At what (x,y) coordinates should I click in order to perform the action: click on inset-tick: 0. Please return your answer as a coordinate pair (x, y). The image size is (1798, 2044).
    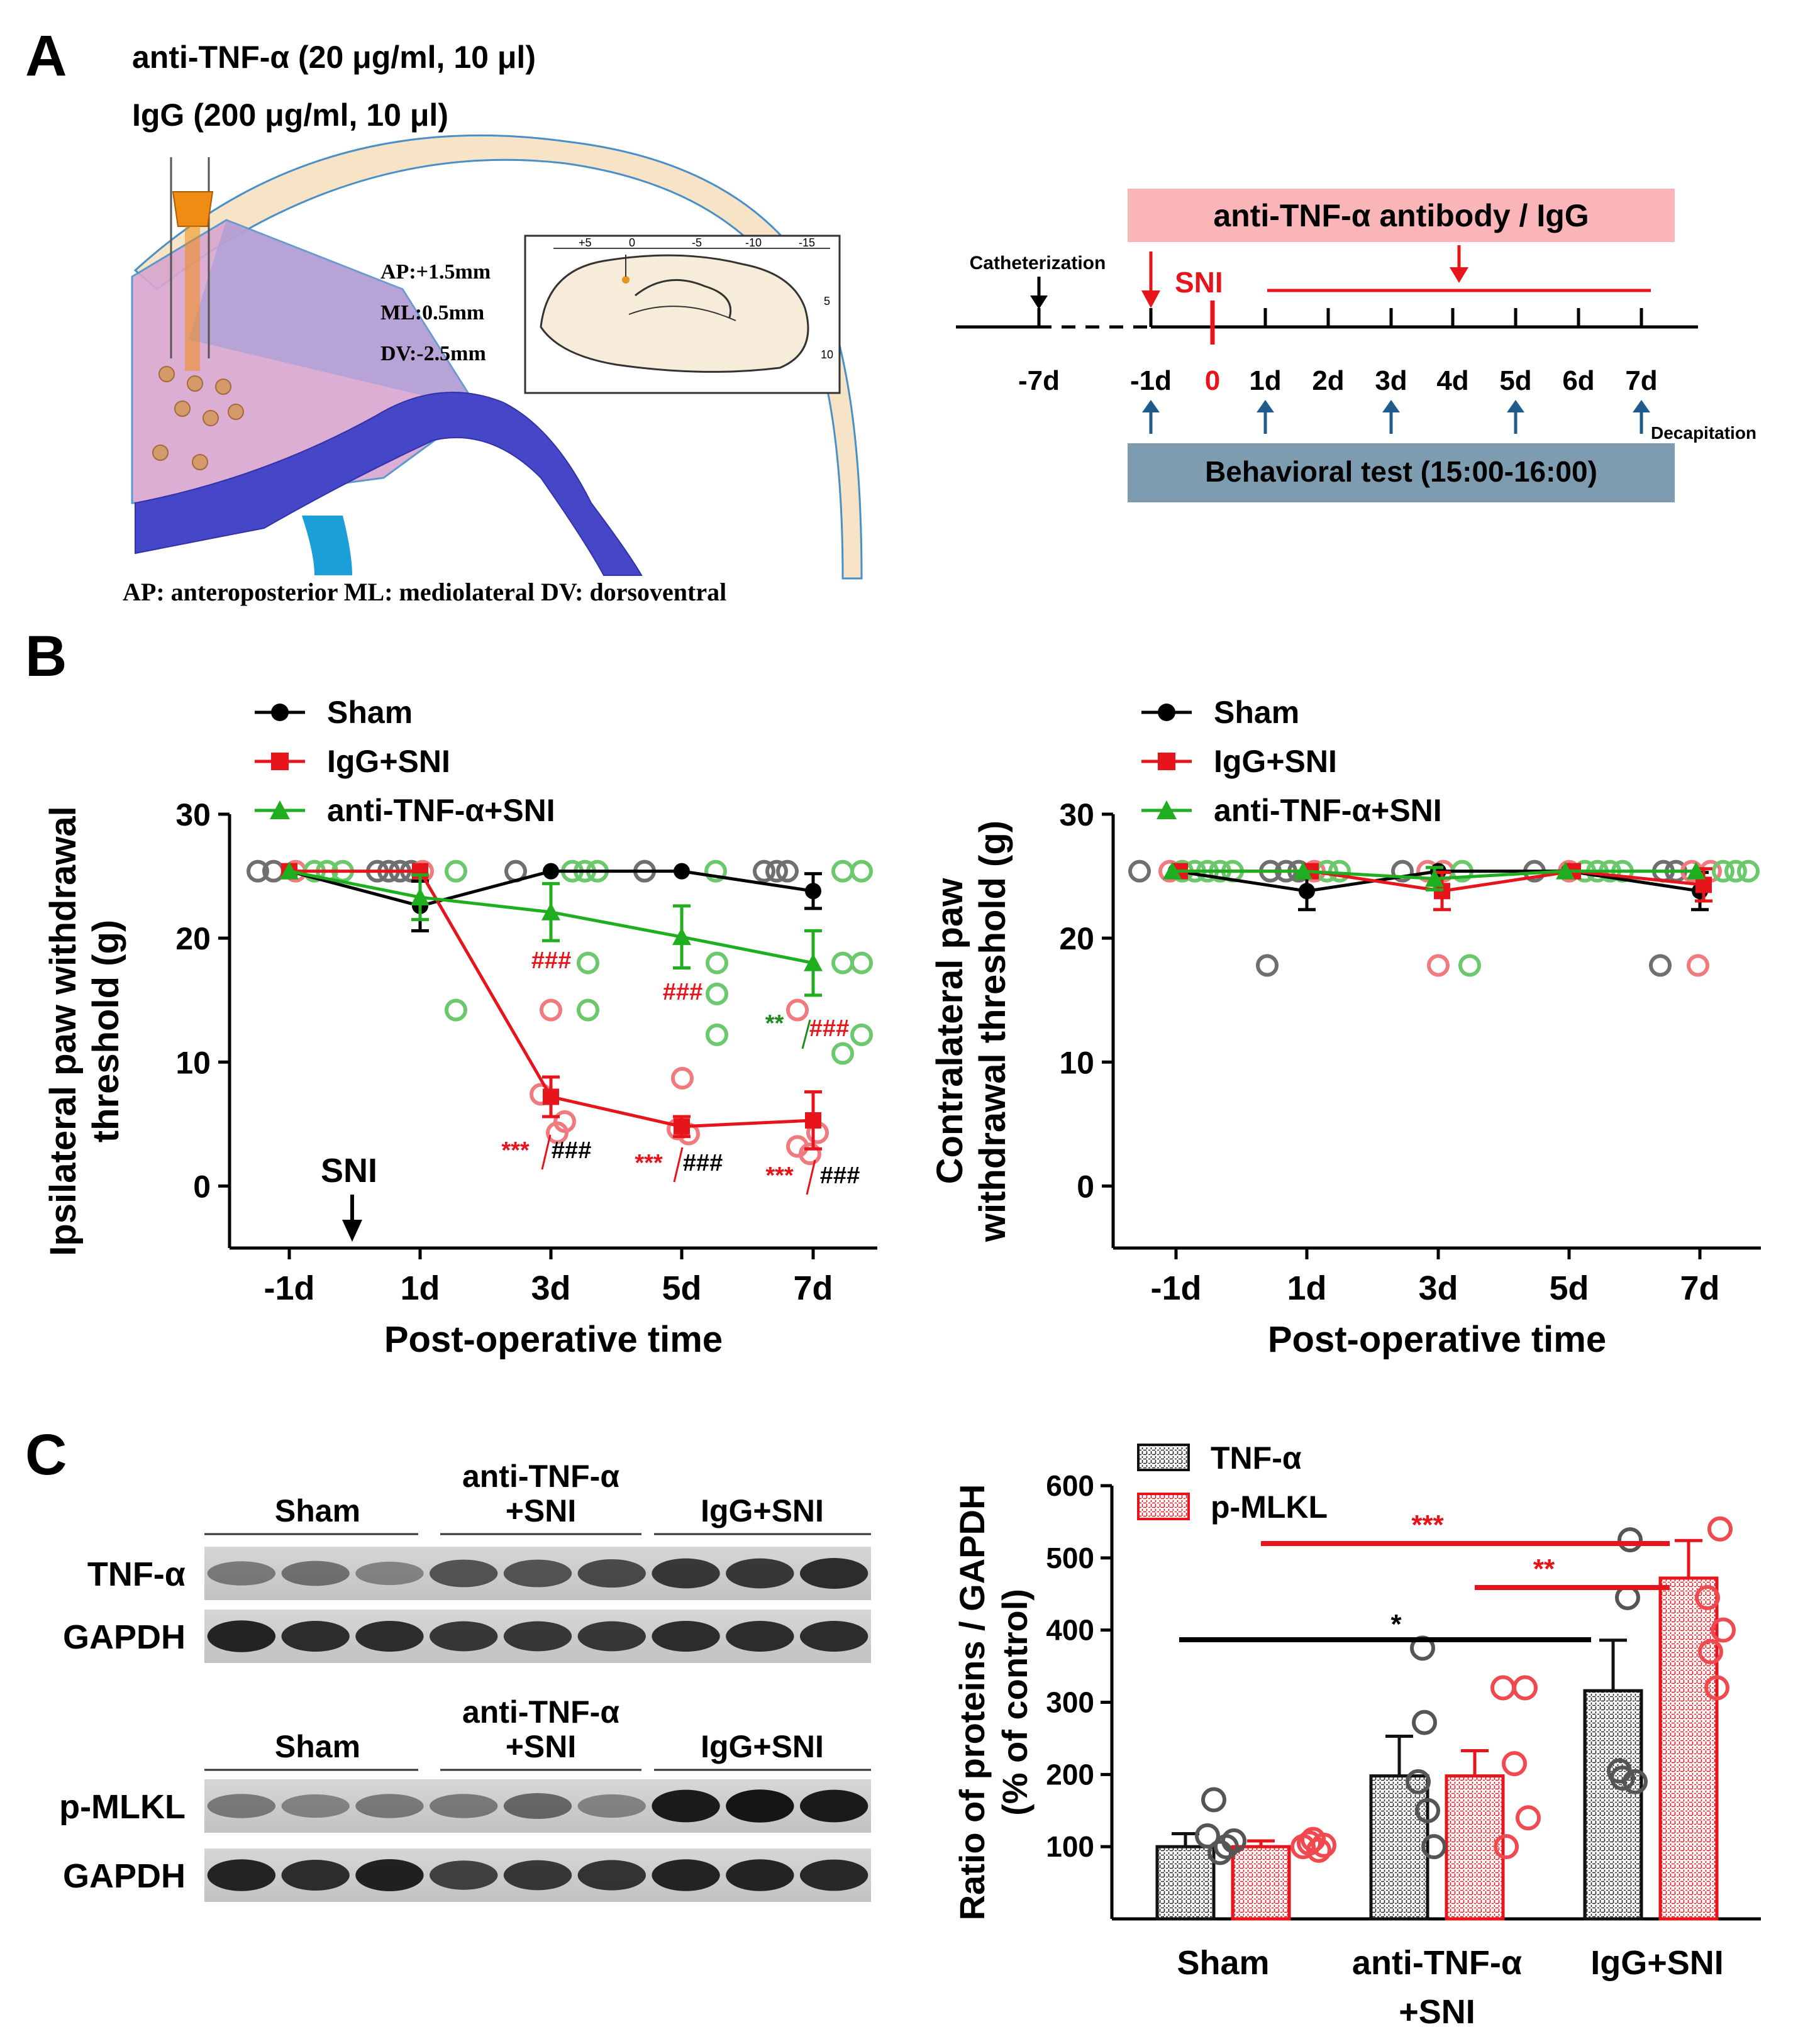
    Looking at the image, I should click on (632, 243).